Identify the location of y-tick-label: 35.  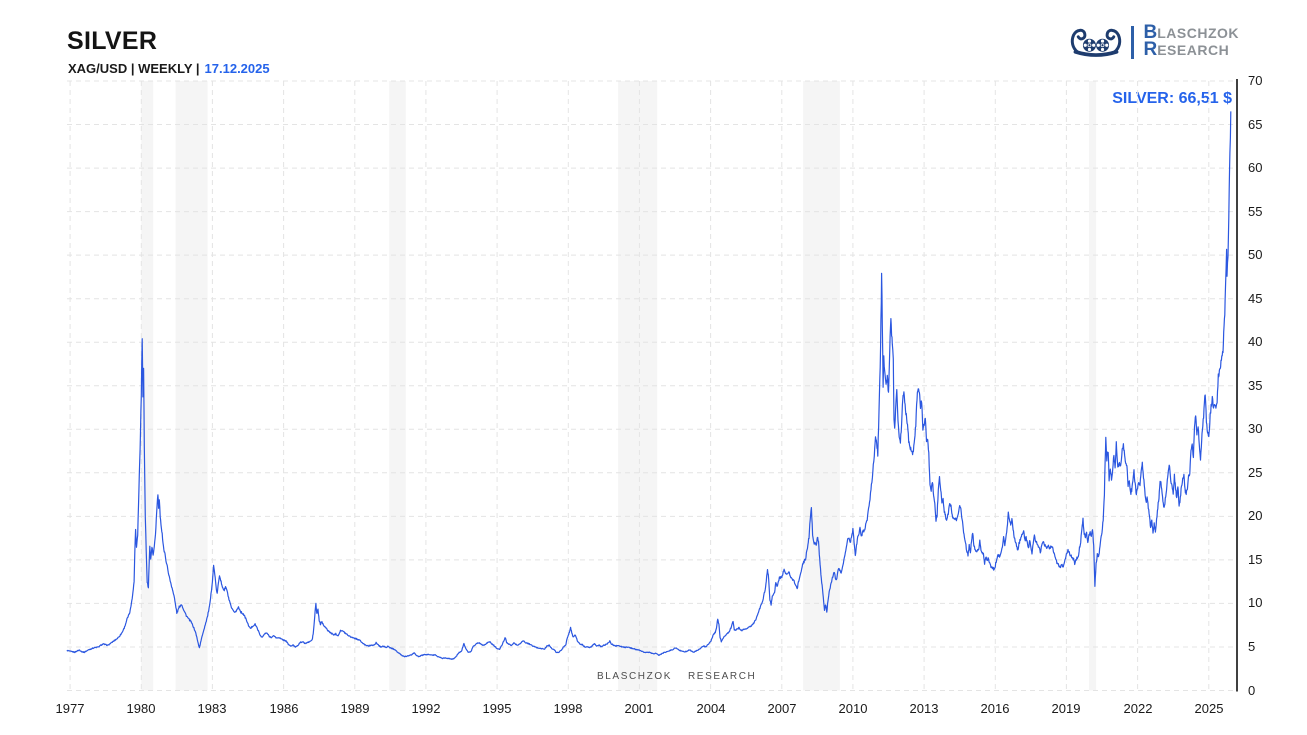
(1255, 385).